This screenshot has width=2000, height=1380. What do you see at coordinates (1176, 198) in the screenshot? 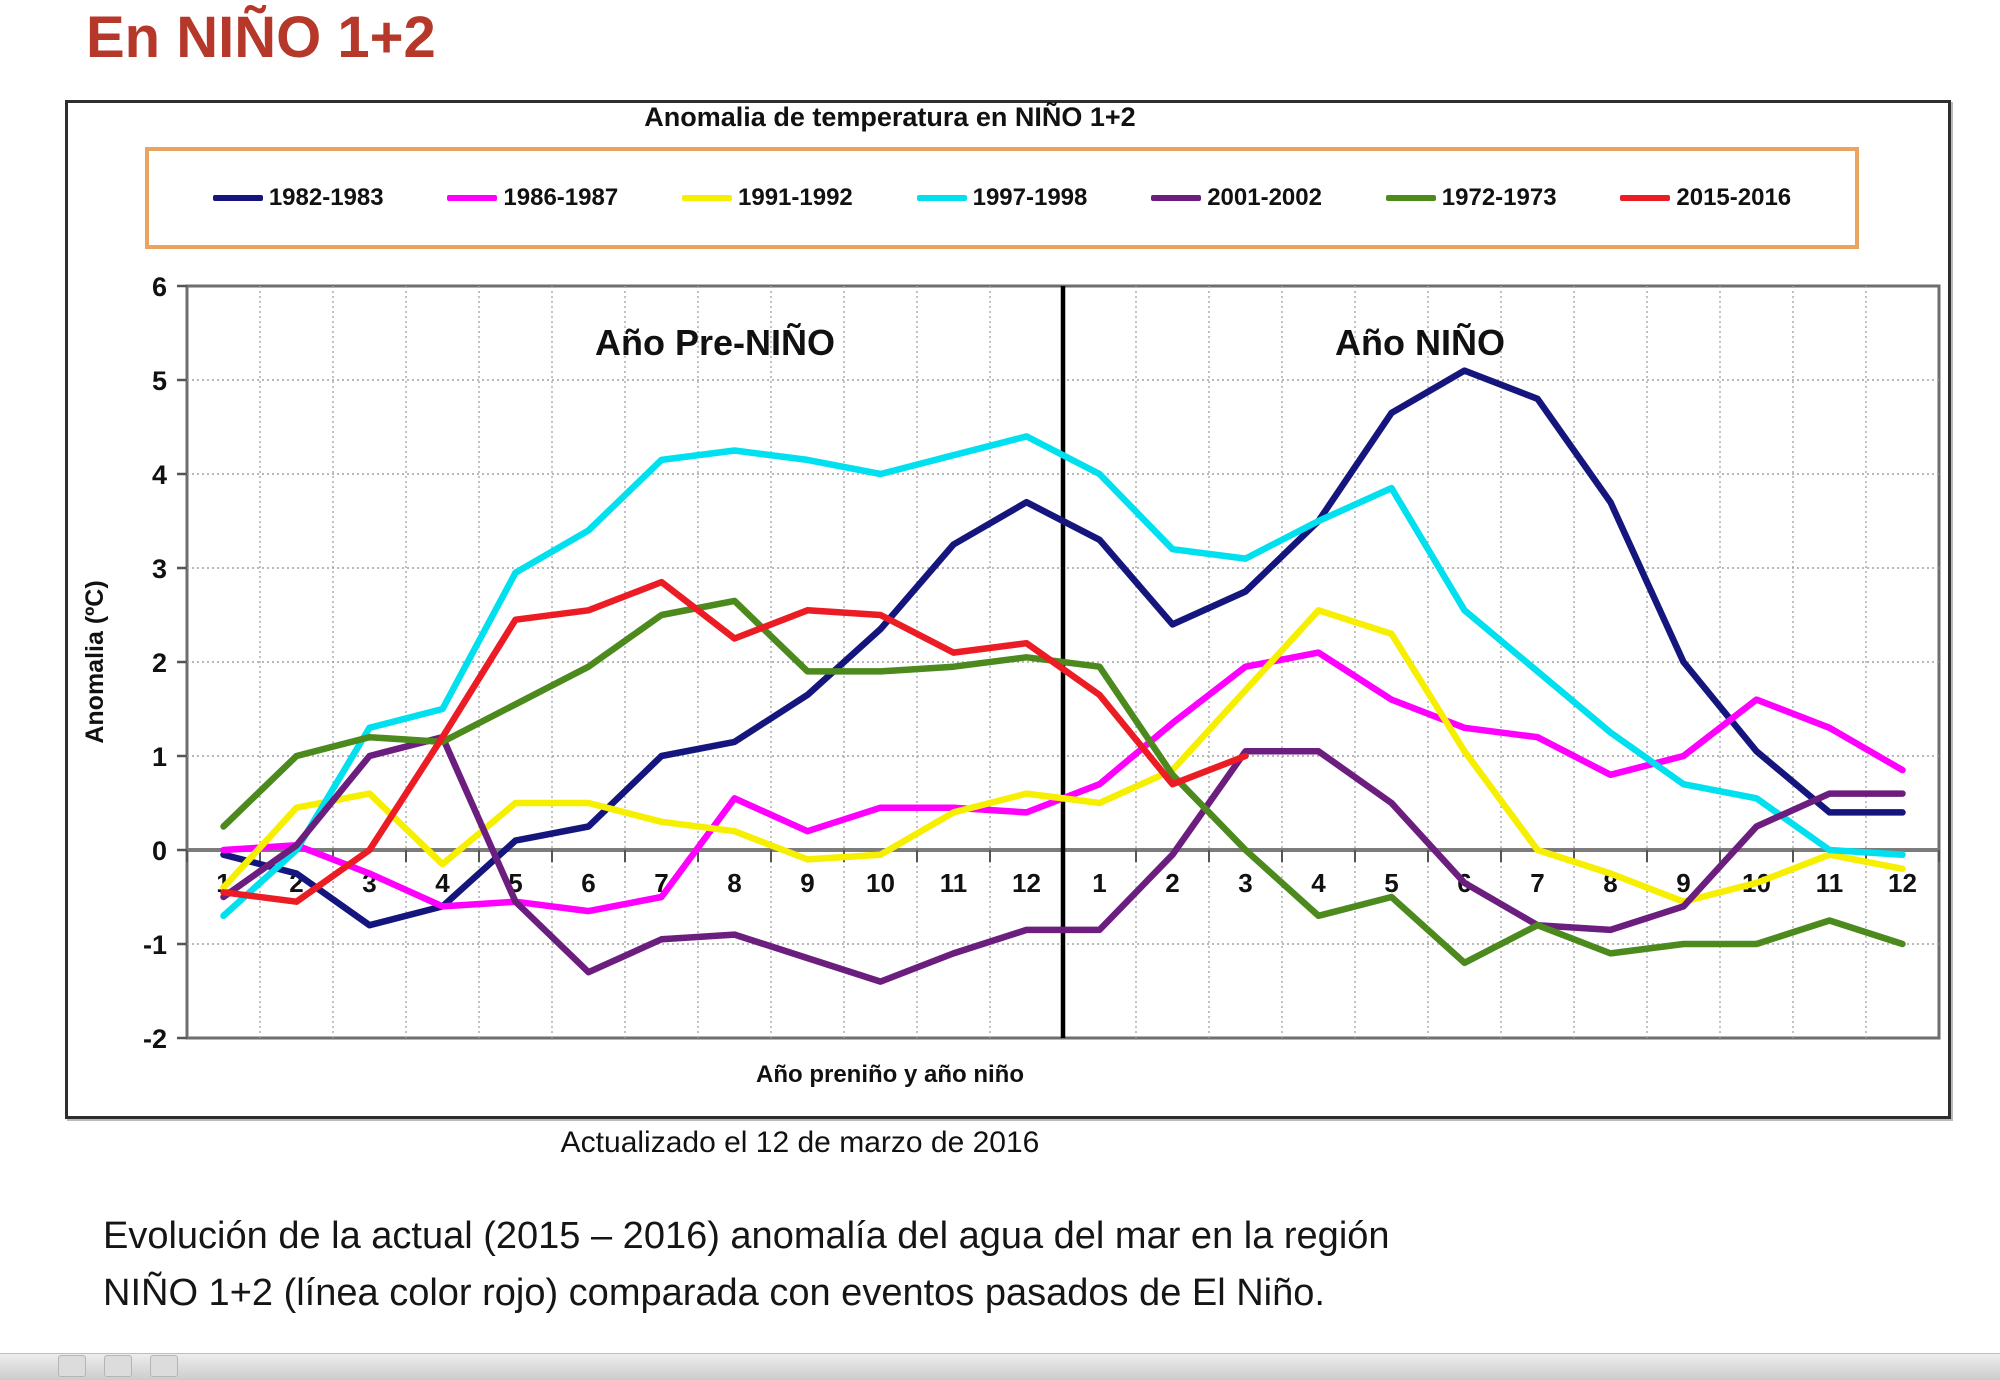
I see `legend-swatch-2001-2002` at bounding box center [1176, 198].